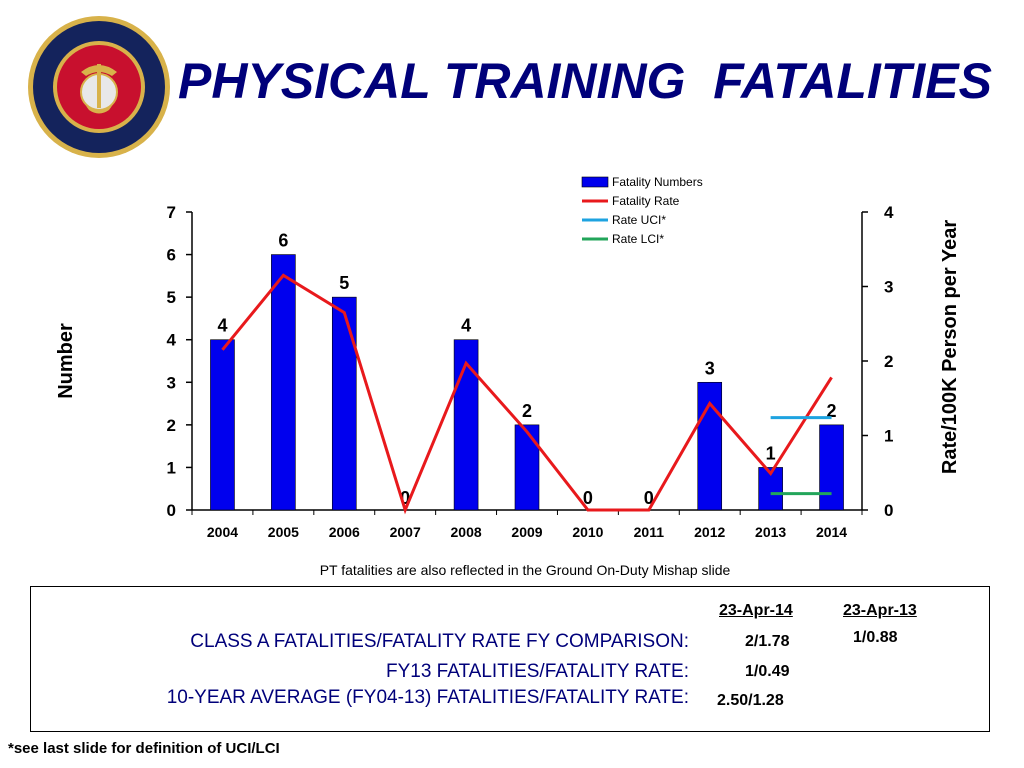 The height and width of the screenshot is (768, 1024). I want to click on y-tick-label-right: 2, so click(888, 361).